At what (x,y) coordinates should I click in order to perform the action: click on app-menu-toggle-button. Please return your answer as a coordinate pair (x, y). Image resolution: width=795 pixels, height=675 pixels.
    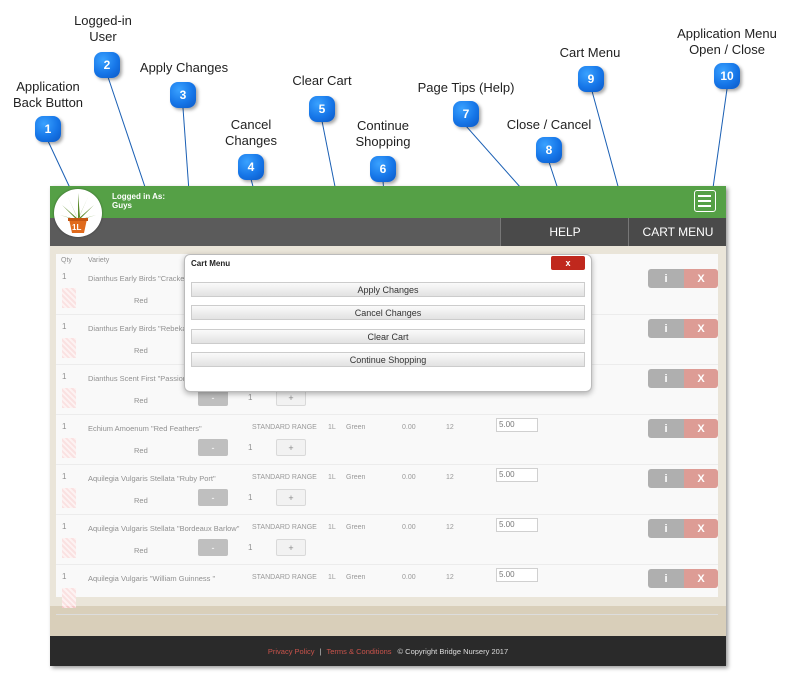
    Looking at the image, I should click on (705, 201).